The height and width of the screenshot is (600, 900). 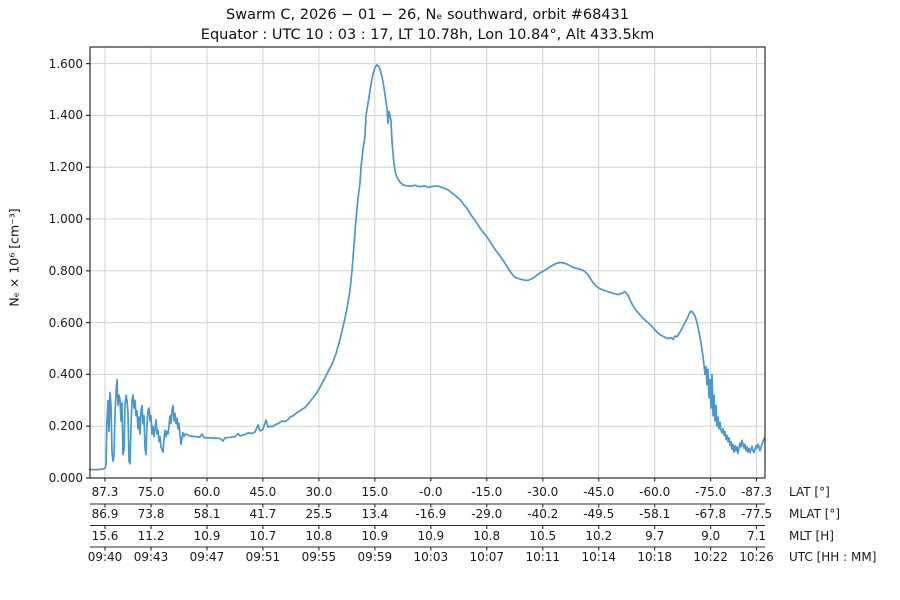 I want to click on x-tick-label-lat: 45.0, so click(x=263, y=491).